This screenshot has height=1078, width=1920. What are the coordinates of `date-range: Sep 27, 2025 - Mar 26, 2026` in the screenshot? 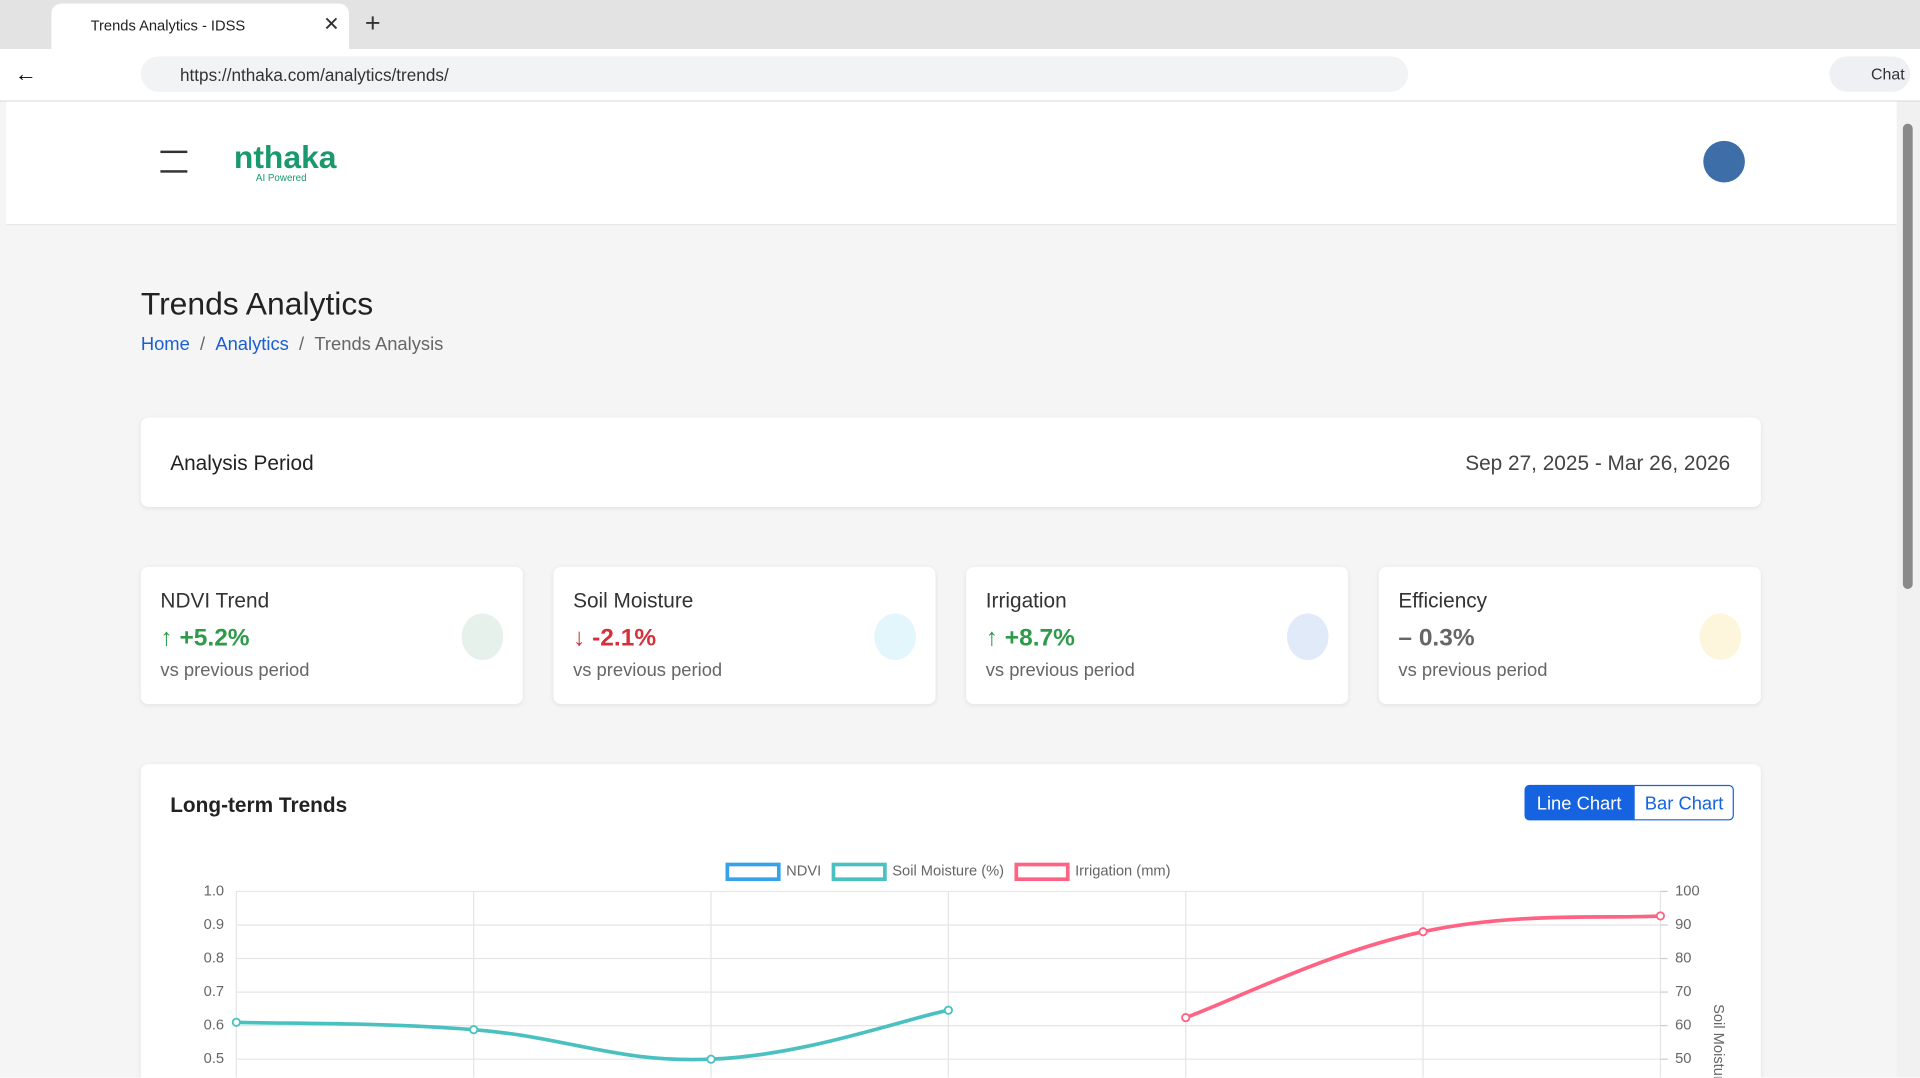 It's located at (1598, 463).